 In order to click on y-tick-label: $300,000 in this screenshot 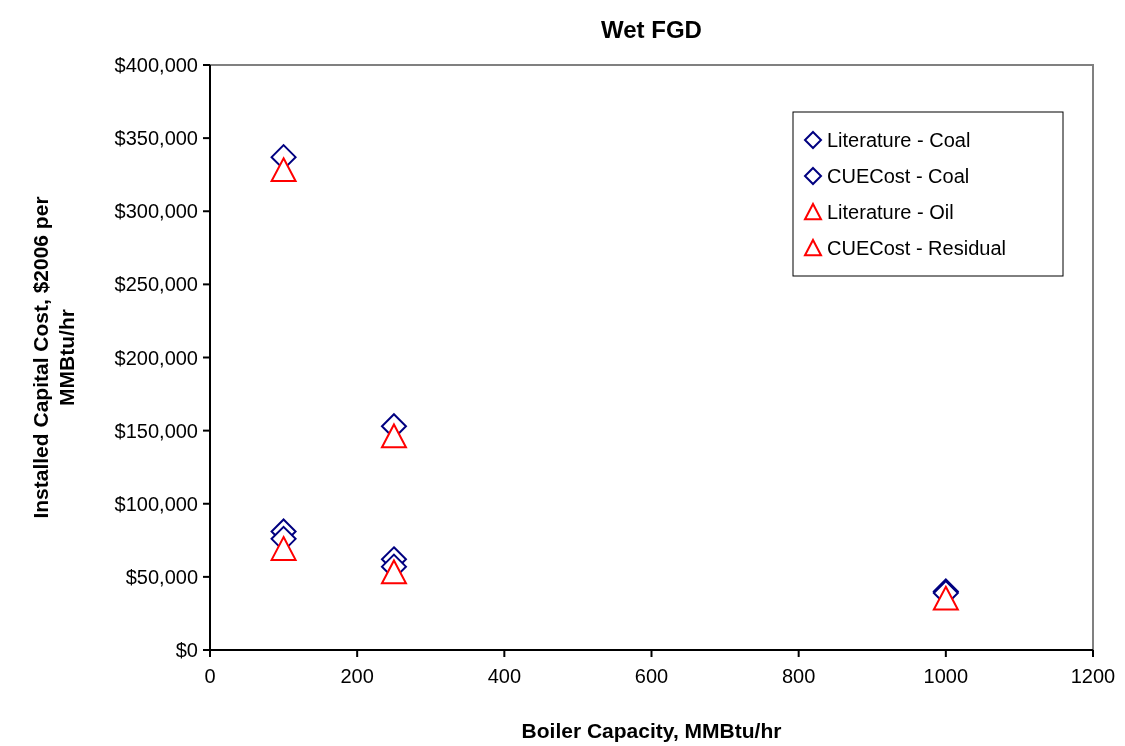, I will do `click(156, 211)`.